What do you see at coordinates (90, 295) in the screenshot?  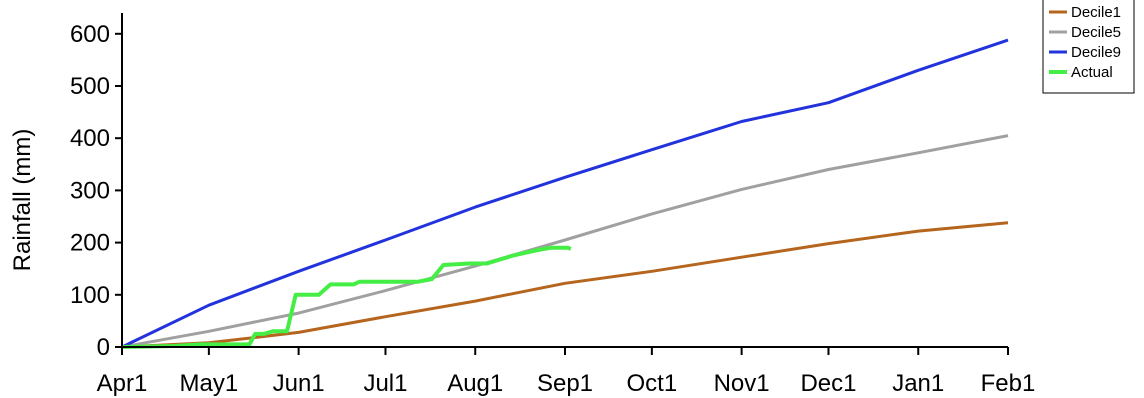 I see `y-tick-label: 100` at bounding box center [90, 295].